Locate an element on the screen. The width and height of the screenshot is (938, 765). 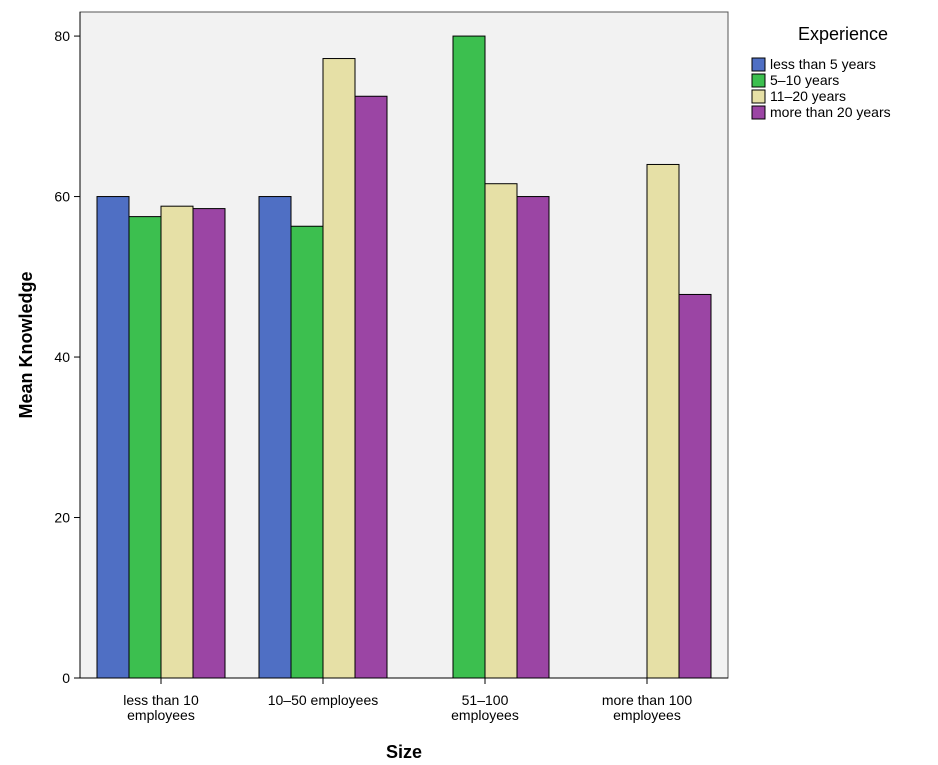
y-axis-ticks: 0 20 40 60 80 is located at coordinates (67, 357).